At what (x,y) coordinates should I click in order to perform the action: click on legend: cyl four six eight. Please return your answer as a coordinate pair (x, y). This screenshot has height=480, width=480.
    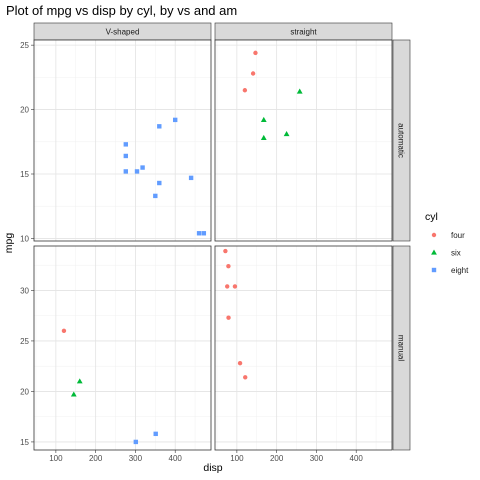
    Looking at the image, I should click on (447, 243).